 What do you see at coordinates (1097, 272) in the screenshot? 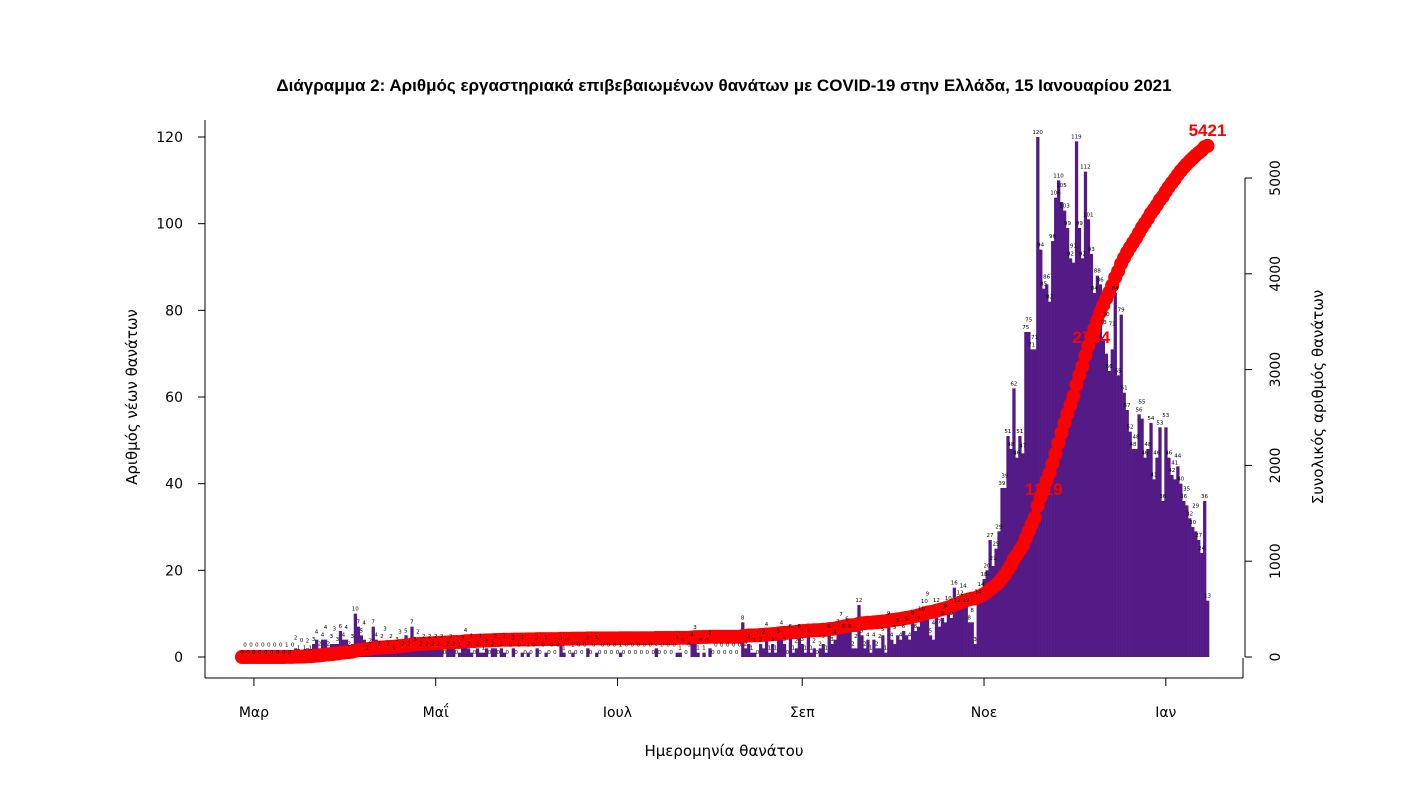
I see `bar-value-label: 88` at bounding box center [1097, 272].